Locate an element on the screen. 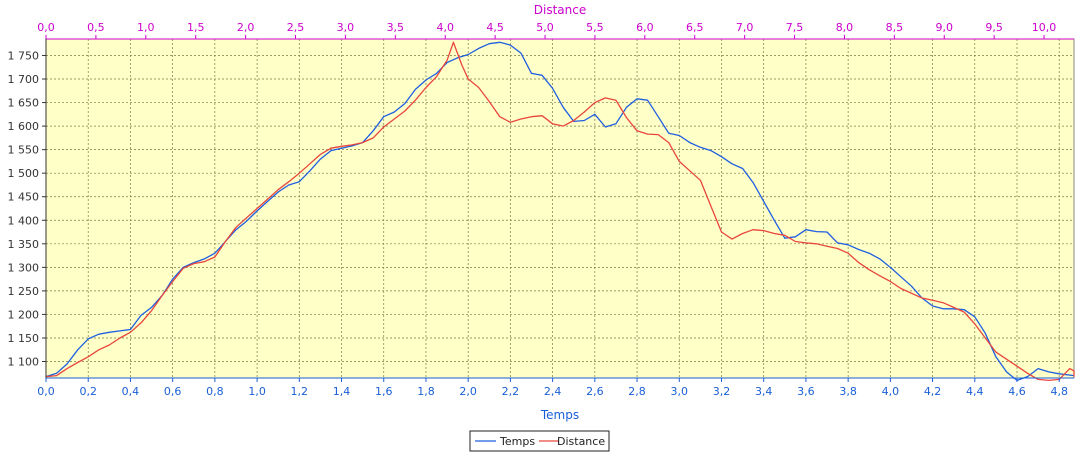 Image resolution: width=1081 pixels, height=453 pixels. y-tick-label: 1 650 is located at coordinates (24, 103).